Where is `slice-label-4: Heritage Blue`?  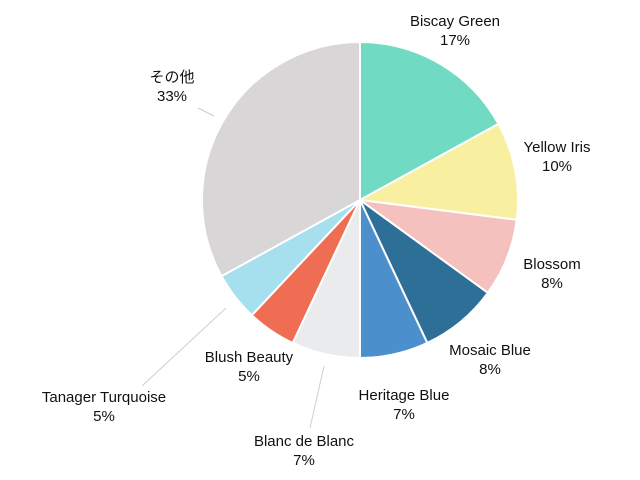 slice-label-4: Heritage Blue is located at coordinates (404, 395).